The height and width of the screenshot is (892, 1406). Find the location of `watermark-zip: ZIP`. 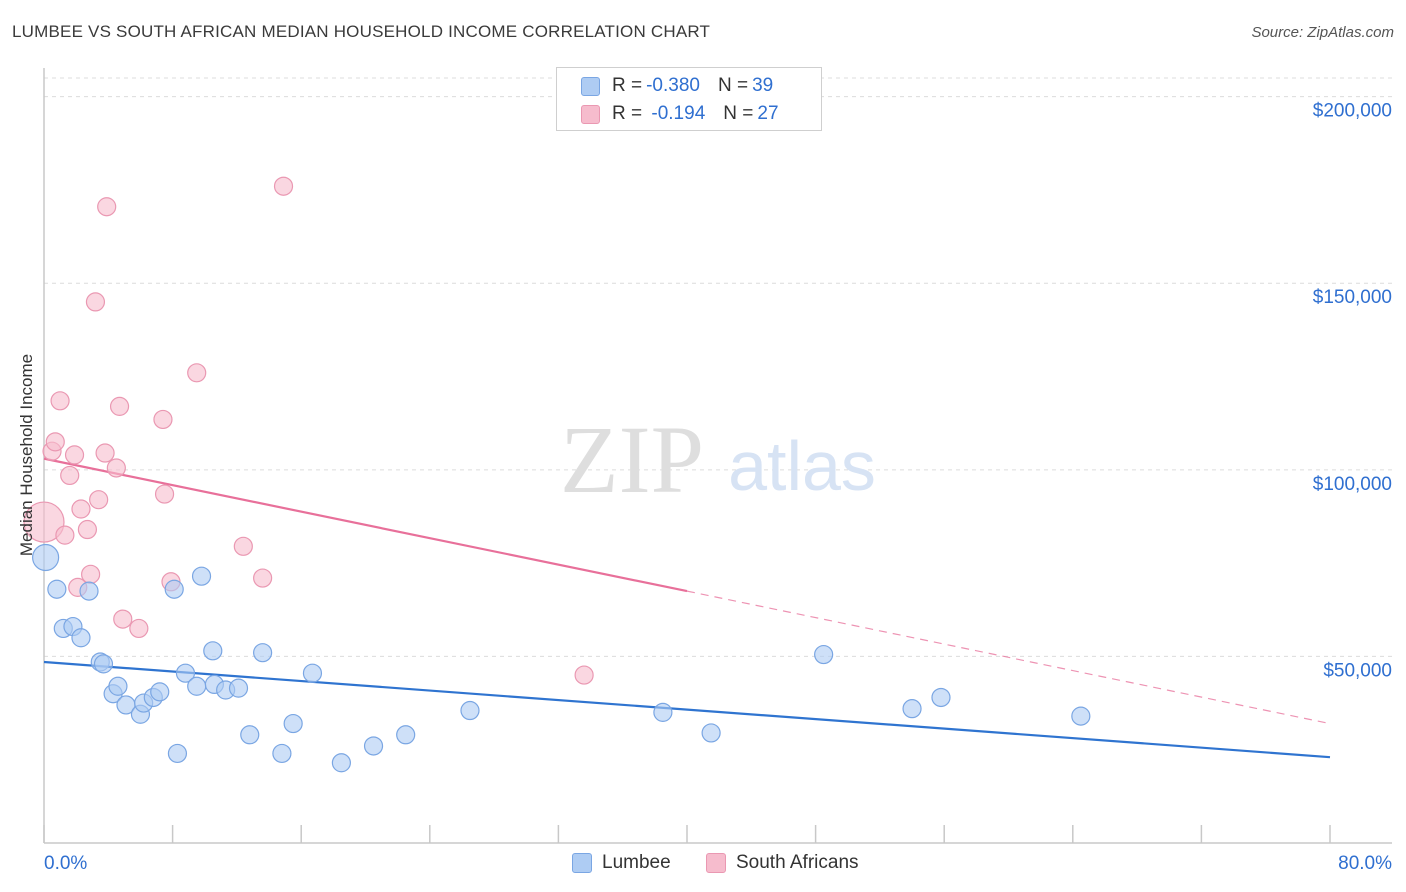

watermark-zip: ZIP is located at coordinates (632, 459).